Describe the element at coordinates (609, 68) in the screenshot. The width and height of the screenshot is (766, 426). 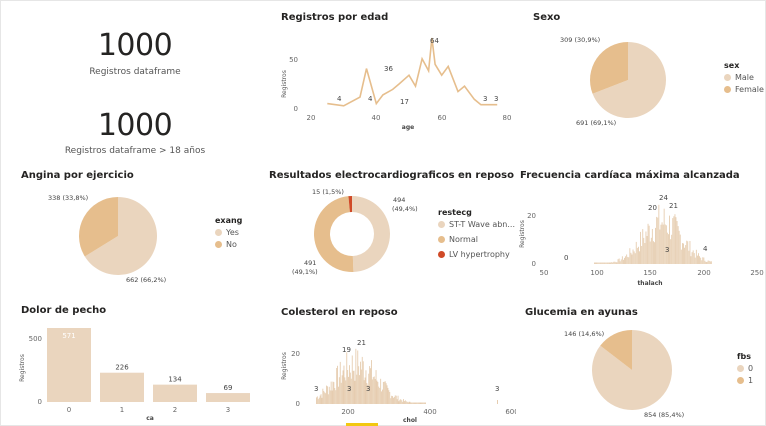
I see `pie-slice-female` at that location.